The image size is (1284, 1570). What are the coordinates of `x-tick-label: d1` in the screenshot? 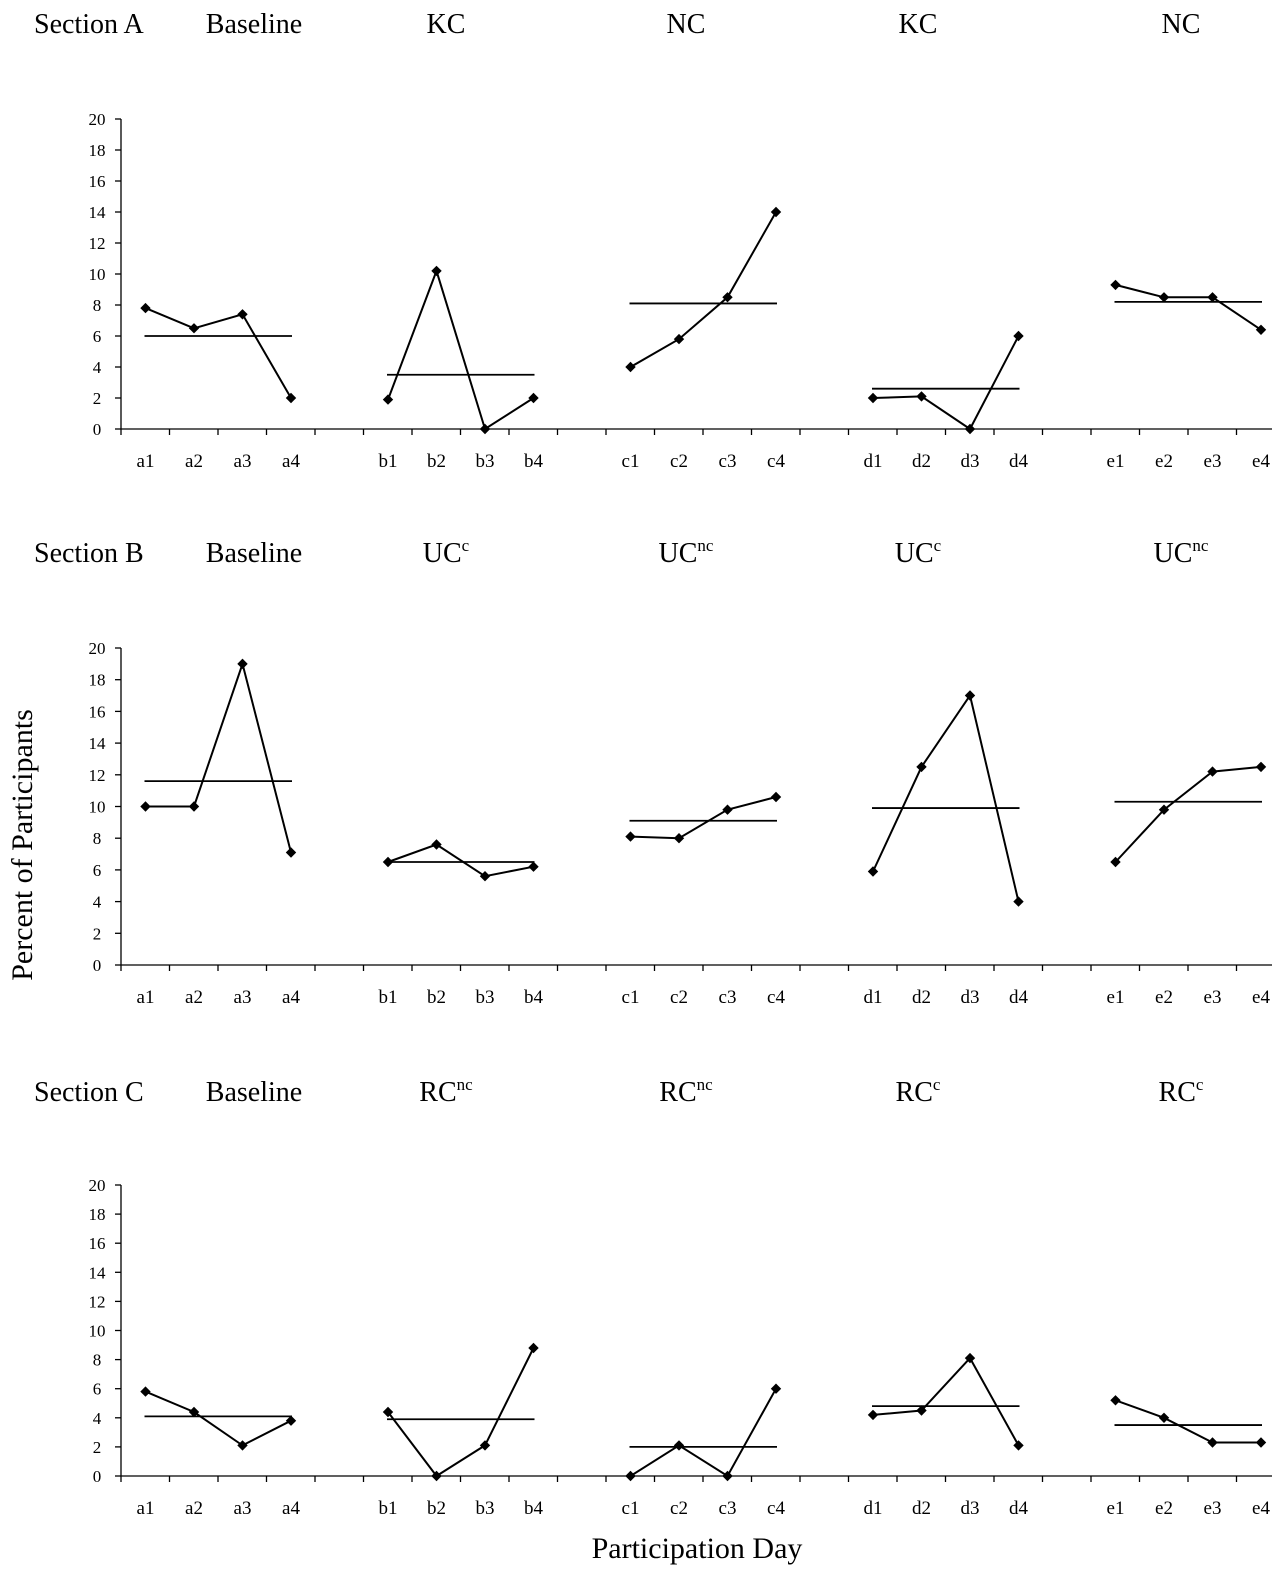 It's located at (873, 461).